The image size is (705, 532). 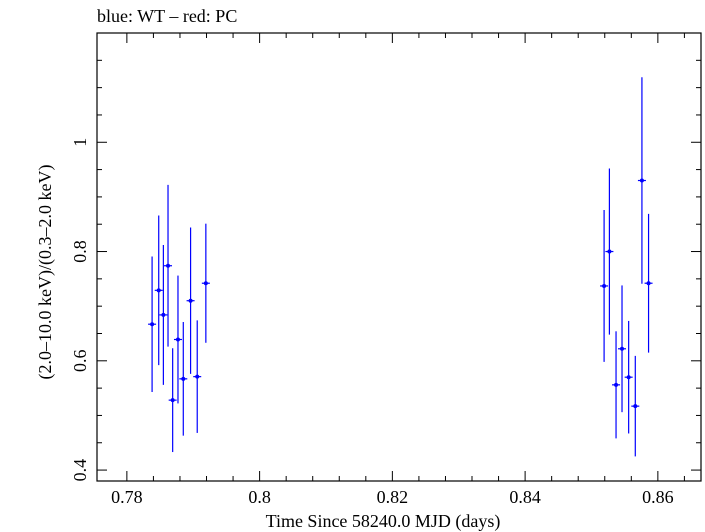 I want to click on x-tick-label: 0.8, so click(x=259, y=497).